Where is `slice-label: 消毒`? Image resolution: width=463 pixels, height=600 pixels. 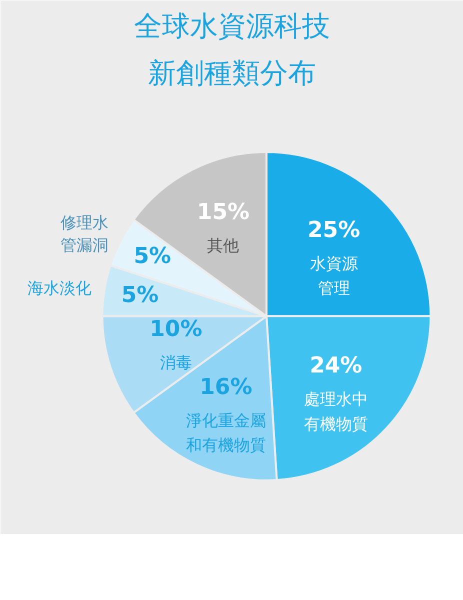 slice-label: 消毒 is located at coordinates (176, 362).